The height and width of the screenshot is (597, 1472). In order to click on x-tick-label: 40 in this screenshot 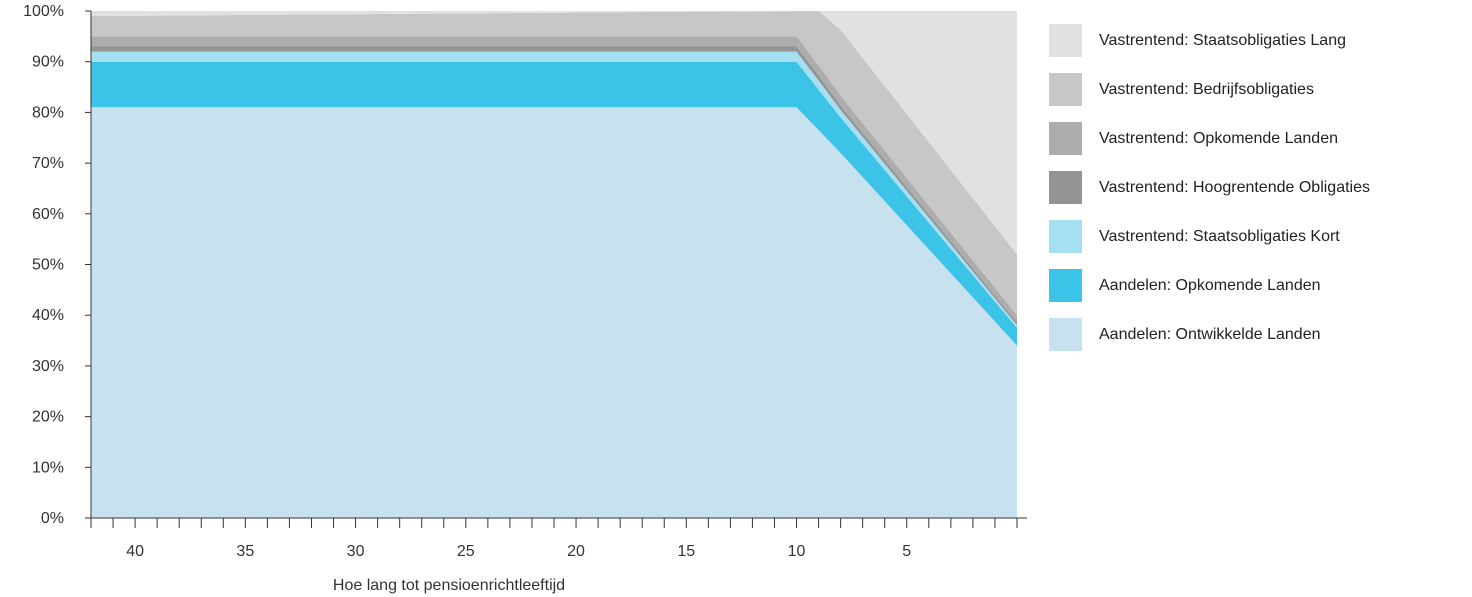, I will do `click(135, 551)`.